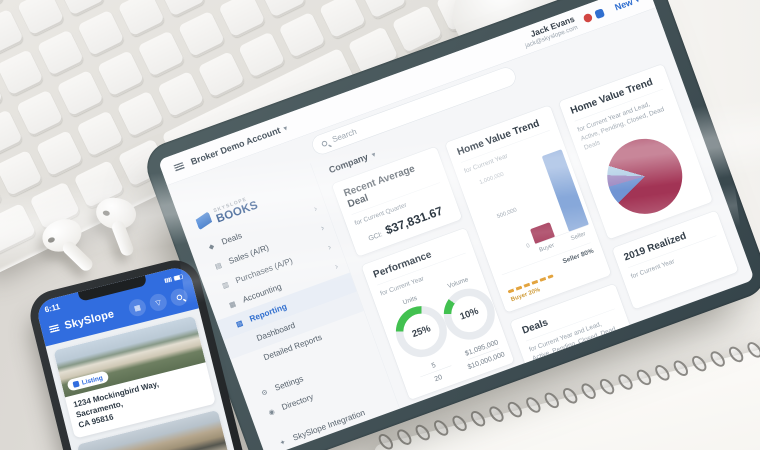 The width and height of the screenshot is (760, 450). I want to click on phone-app-title: SkySlope, so click(89, 319).